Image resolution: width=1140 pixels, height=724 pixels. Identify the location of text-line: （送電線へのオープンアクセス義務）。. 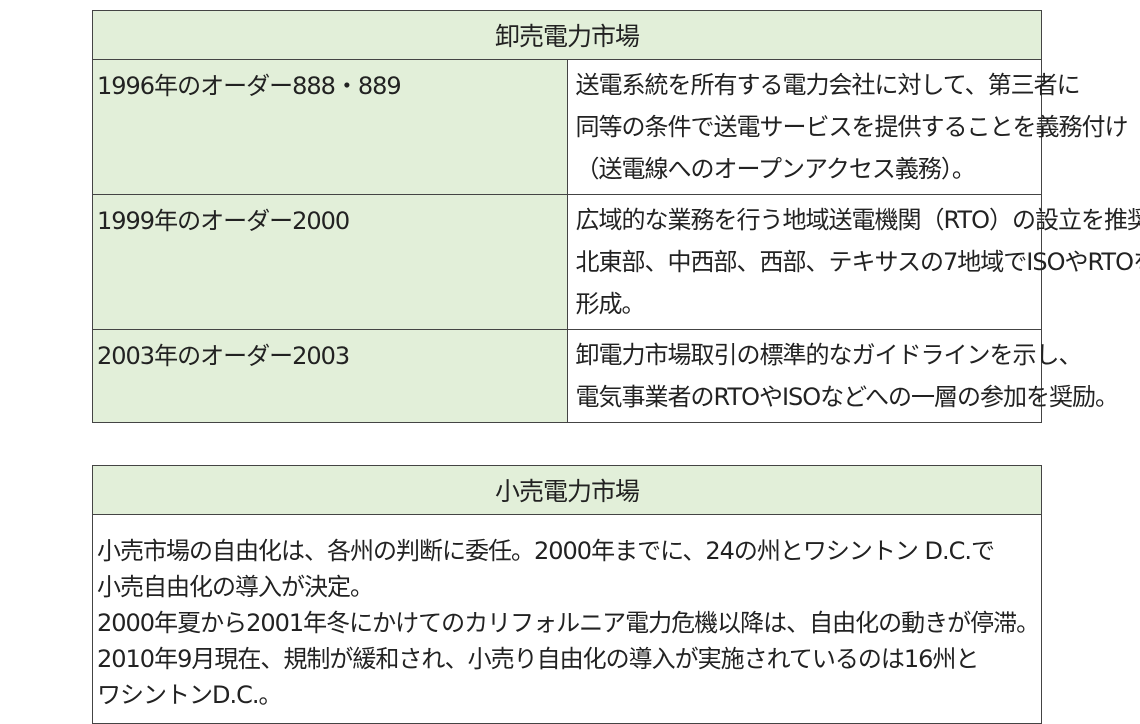
(775, 169).